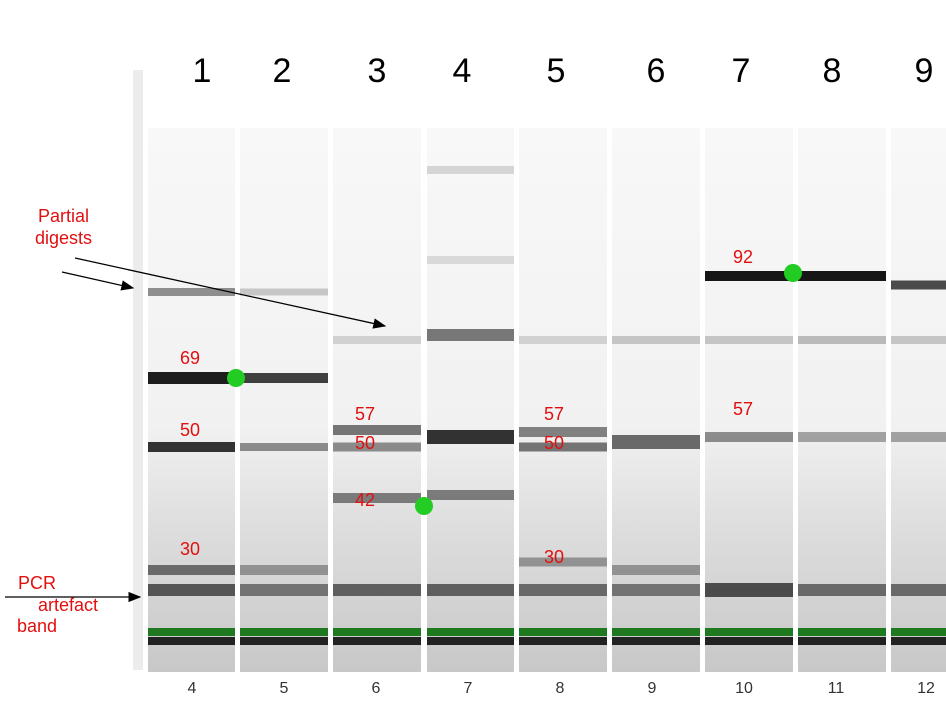 This screenshot has height=704, width=946. Describe the element at coordinates (192, 688) in the screenshot. I see `well-number-4: 4` at that location.